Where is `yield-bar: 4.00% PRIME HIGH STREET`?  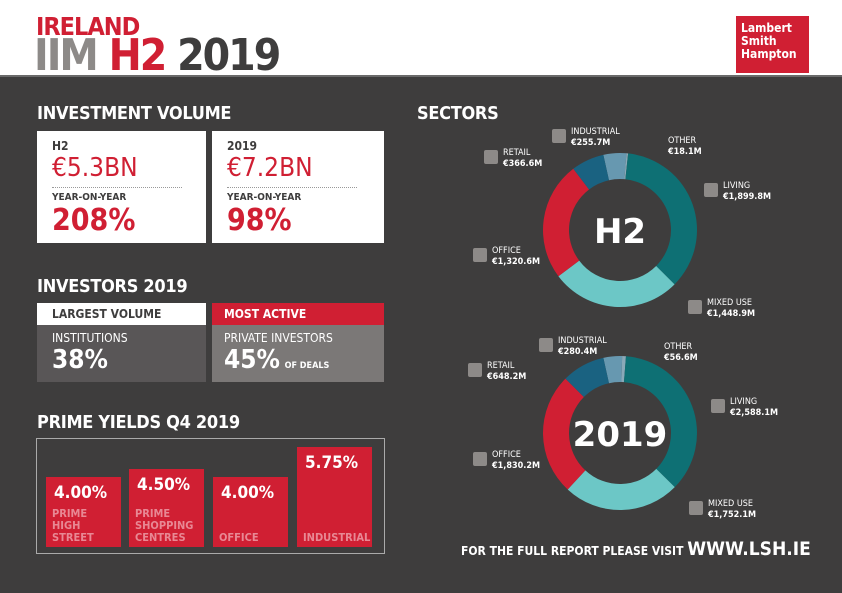
yield-bar: 4.00% PRIME HIGH STREET is located at coordinates (83, 512).